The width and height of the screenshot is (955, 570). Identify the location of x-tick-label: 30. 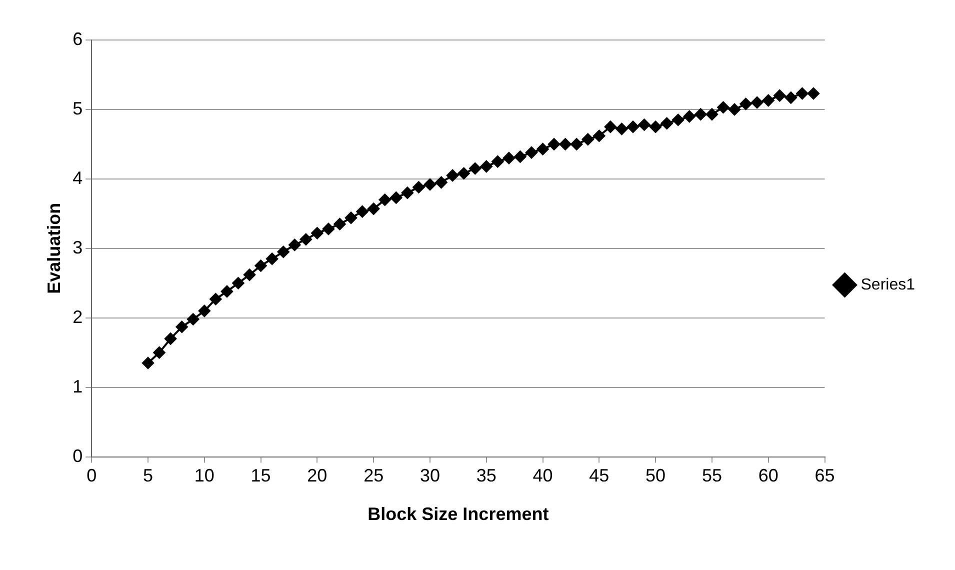
(430, 476).